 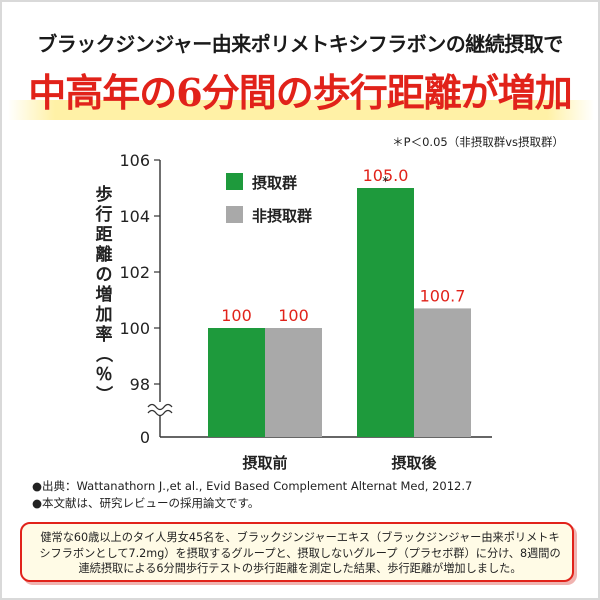 What do you see at coordinates (234, 214) in the screenshot?
I see `legend-swatch-non-intake` at bounding box center [234, 214].